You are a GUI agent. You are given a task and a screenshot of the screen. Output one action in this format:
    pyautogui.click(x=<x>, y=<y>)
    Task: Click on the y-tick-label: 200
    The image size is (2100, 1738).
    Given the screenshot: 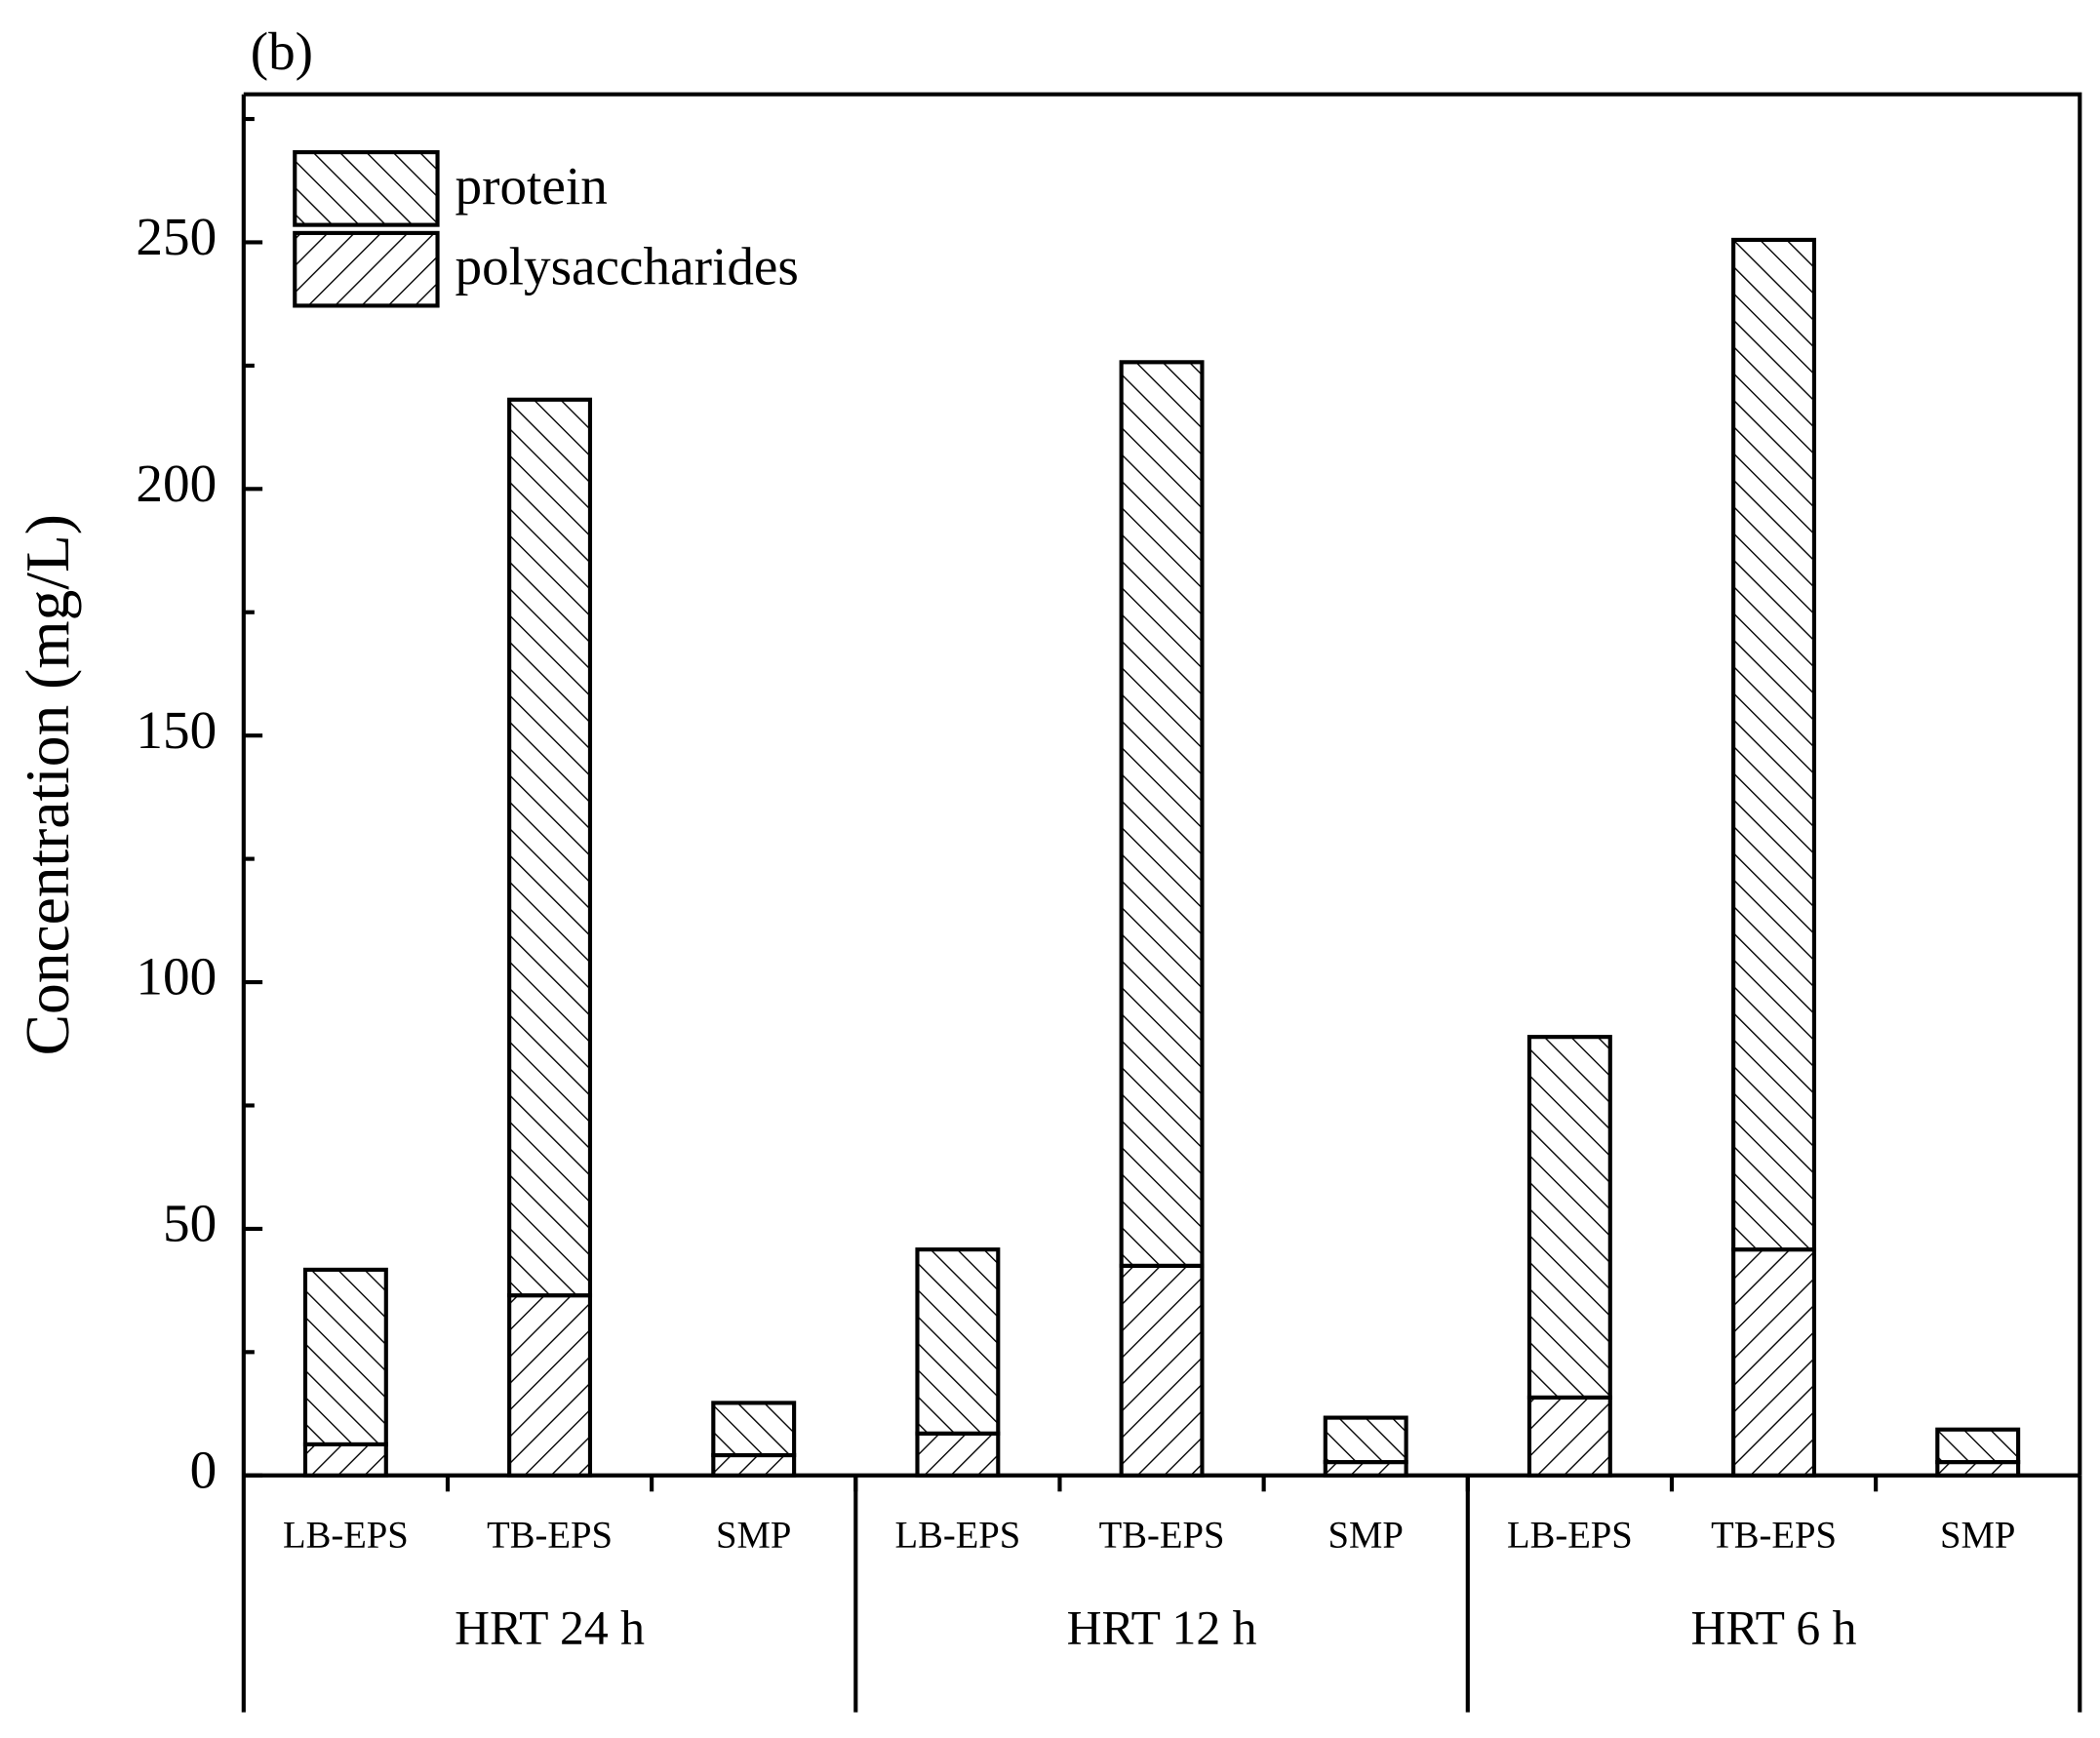 What is the action you would take?
    pyautogui.click(x=176, y=483)
    